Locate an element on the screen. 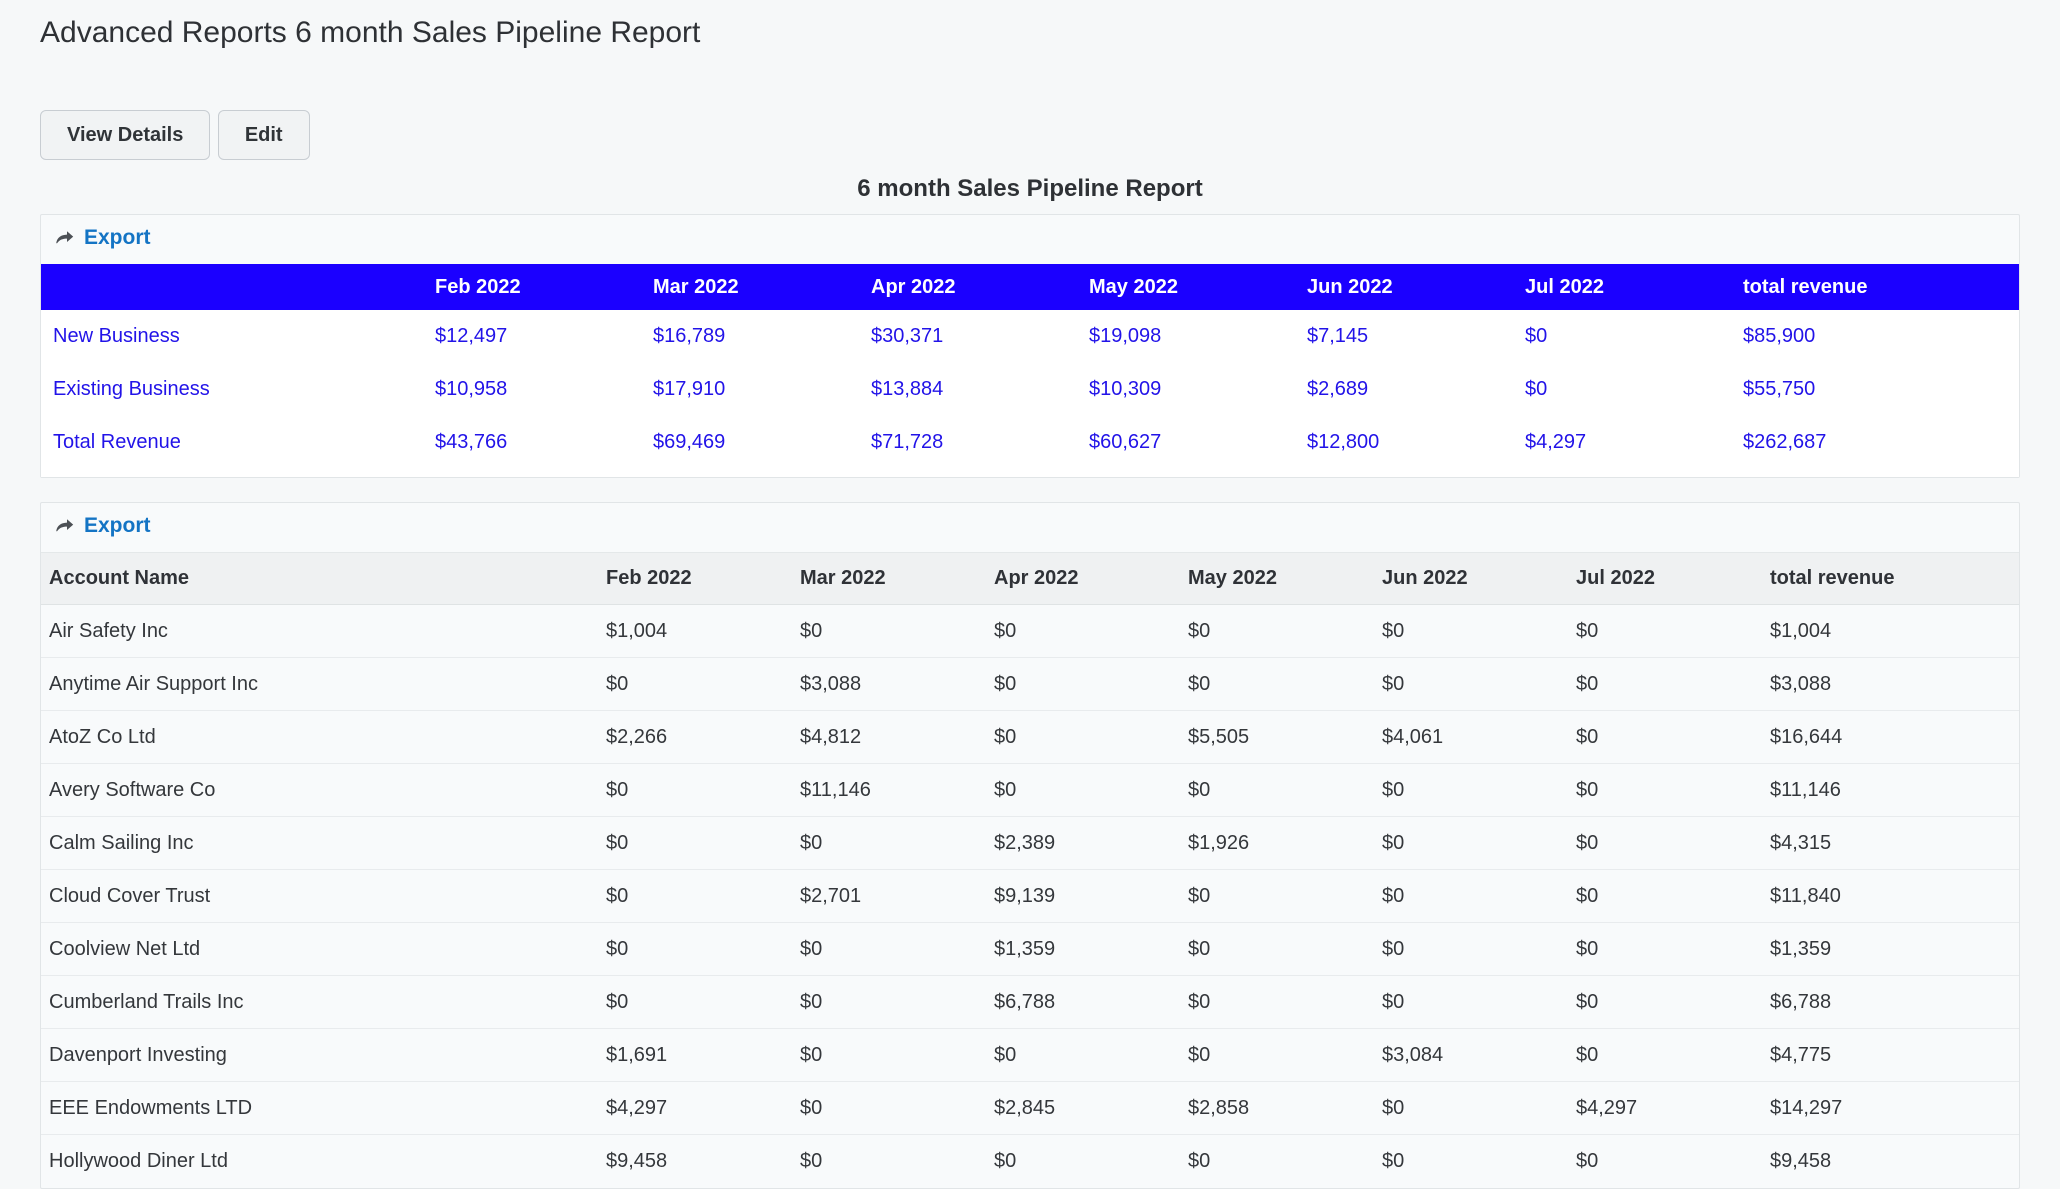  value-cell: $9,139 is located at coordinates (1083, 896).